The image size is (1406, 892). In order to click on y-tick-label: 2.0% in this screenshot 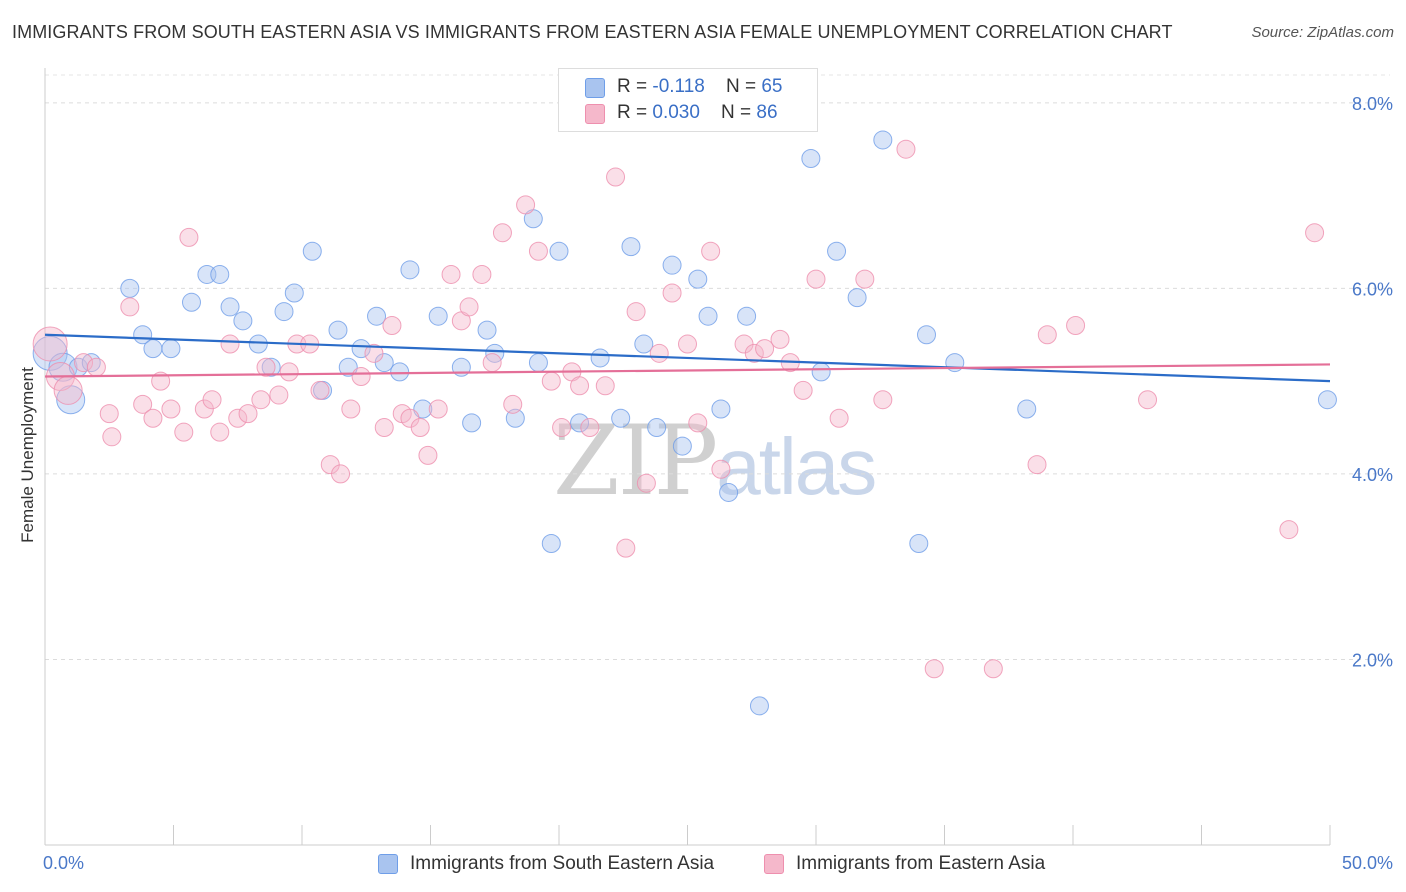, I will do `click(1372, 660)`.